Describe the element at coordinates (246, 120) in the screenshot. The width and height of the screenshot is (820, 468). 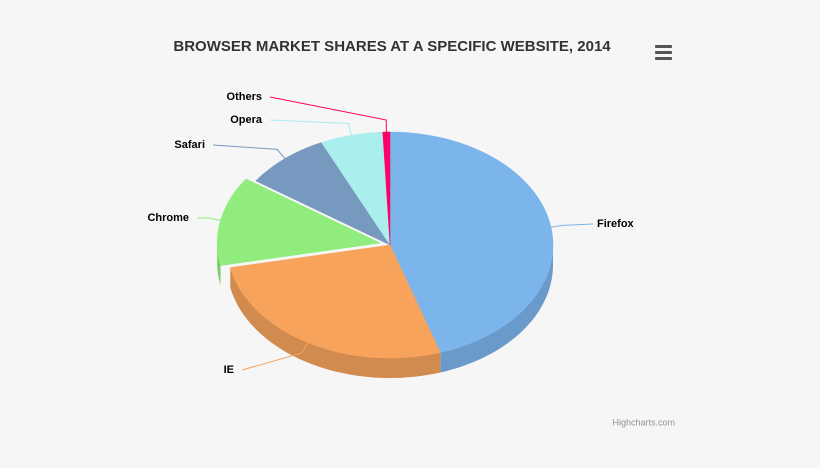
I see `data-label: Opera` at that location.